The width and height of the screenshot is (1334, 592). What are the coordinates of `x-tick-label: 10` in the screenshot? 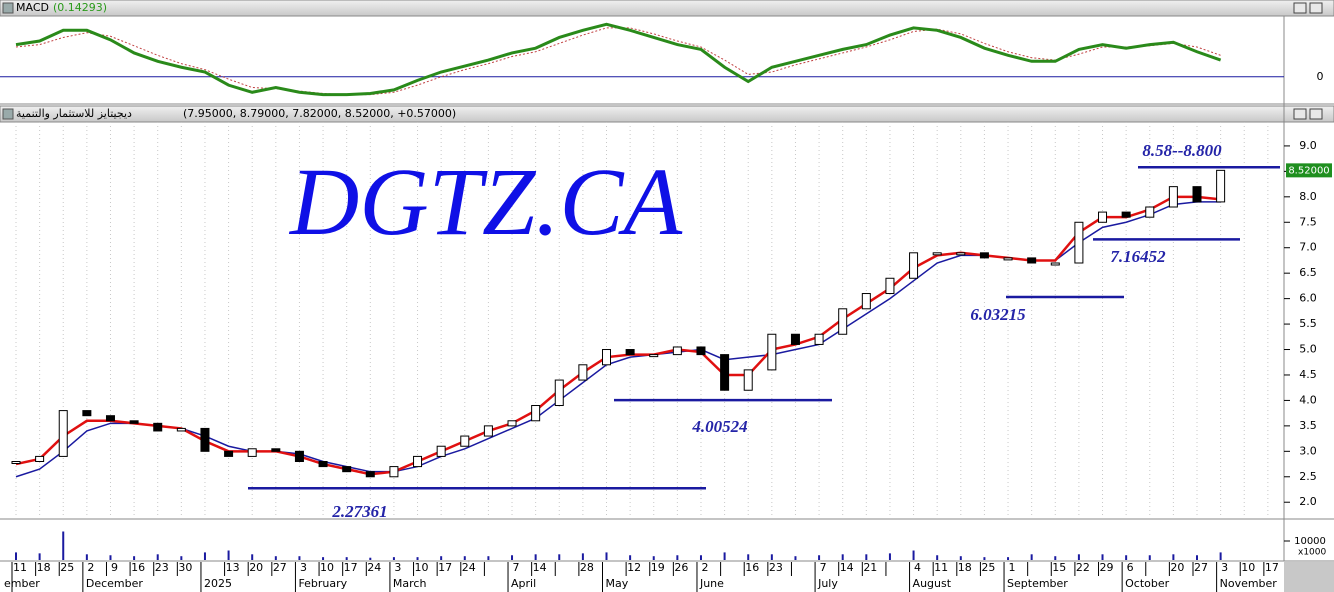 It's located at (327, 567).